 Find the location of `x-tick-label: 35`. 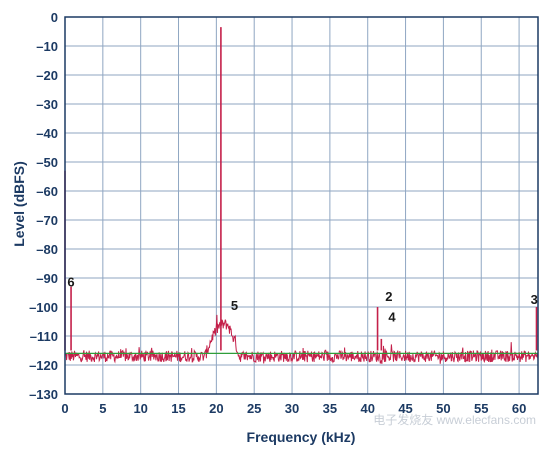

x-tick-label: 35 is located at coordinates (330, 408).